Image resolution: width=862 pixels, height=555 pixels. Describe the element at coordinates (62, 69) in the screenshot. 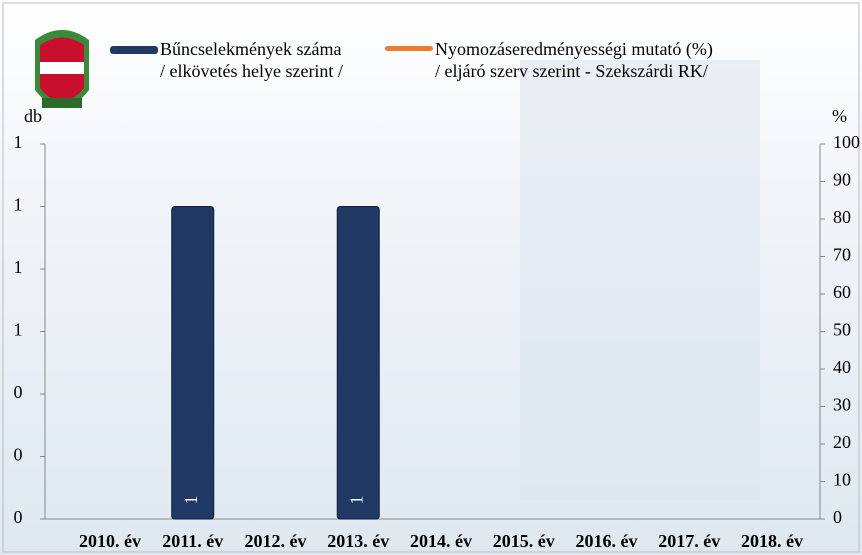

I see `police-logo` at that location.